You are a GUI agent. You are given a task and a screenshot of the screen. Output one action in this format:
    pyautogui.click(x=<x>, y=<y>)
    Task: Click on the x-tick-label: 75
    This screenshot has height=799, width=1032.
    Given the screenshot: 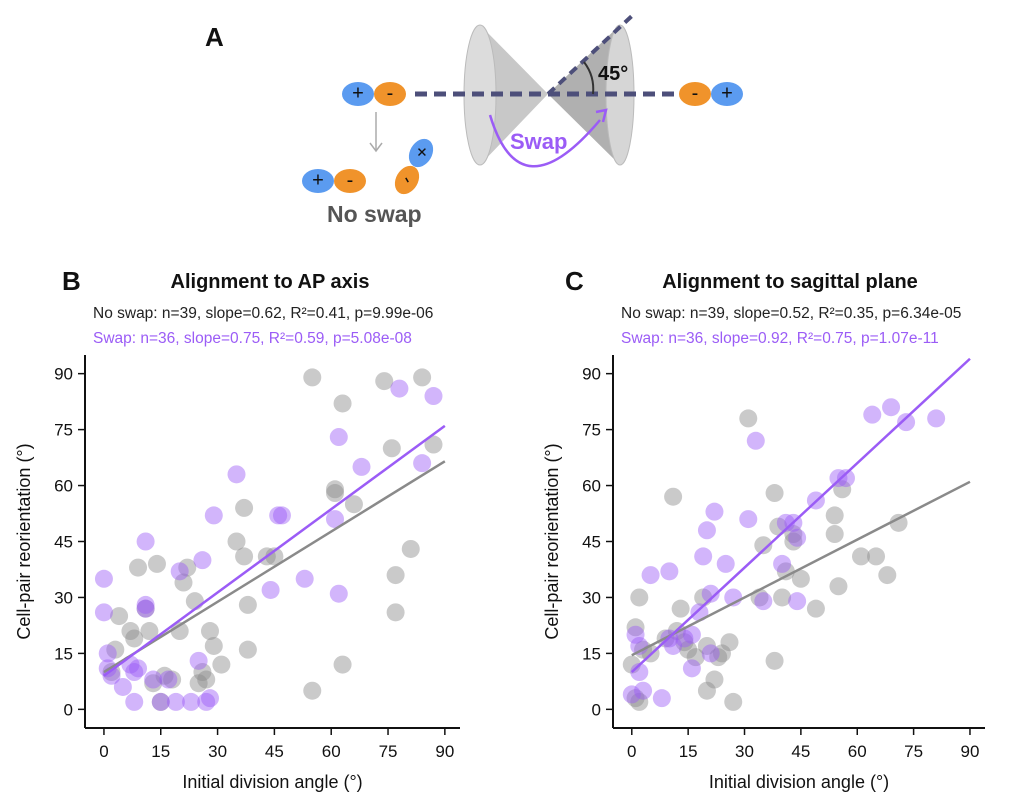 What is the action you would take?
    pyautogui.click(x=913, y=751)
    